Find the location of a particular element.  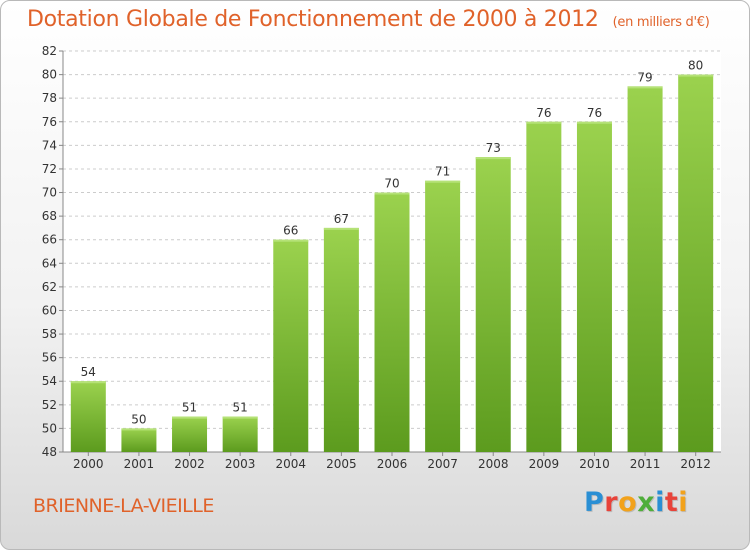

x-tick-label: 2000 is located at coordinates (88, 464).